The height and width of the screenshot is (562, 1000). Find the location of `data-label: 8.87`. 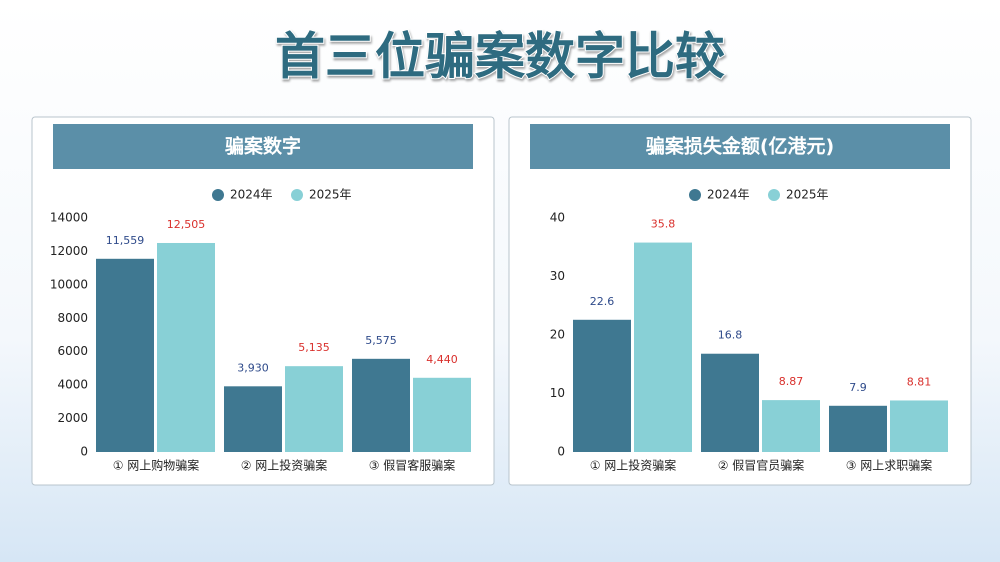

data-label: 8.87 is located at coordinates (791, 381).